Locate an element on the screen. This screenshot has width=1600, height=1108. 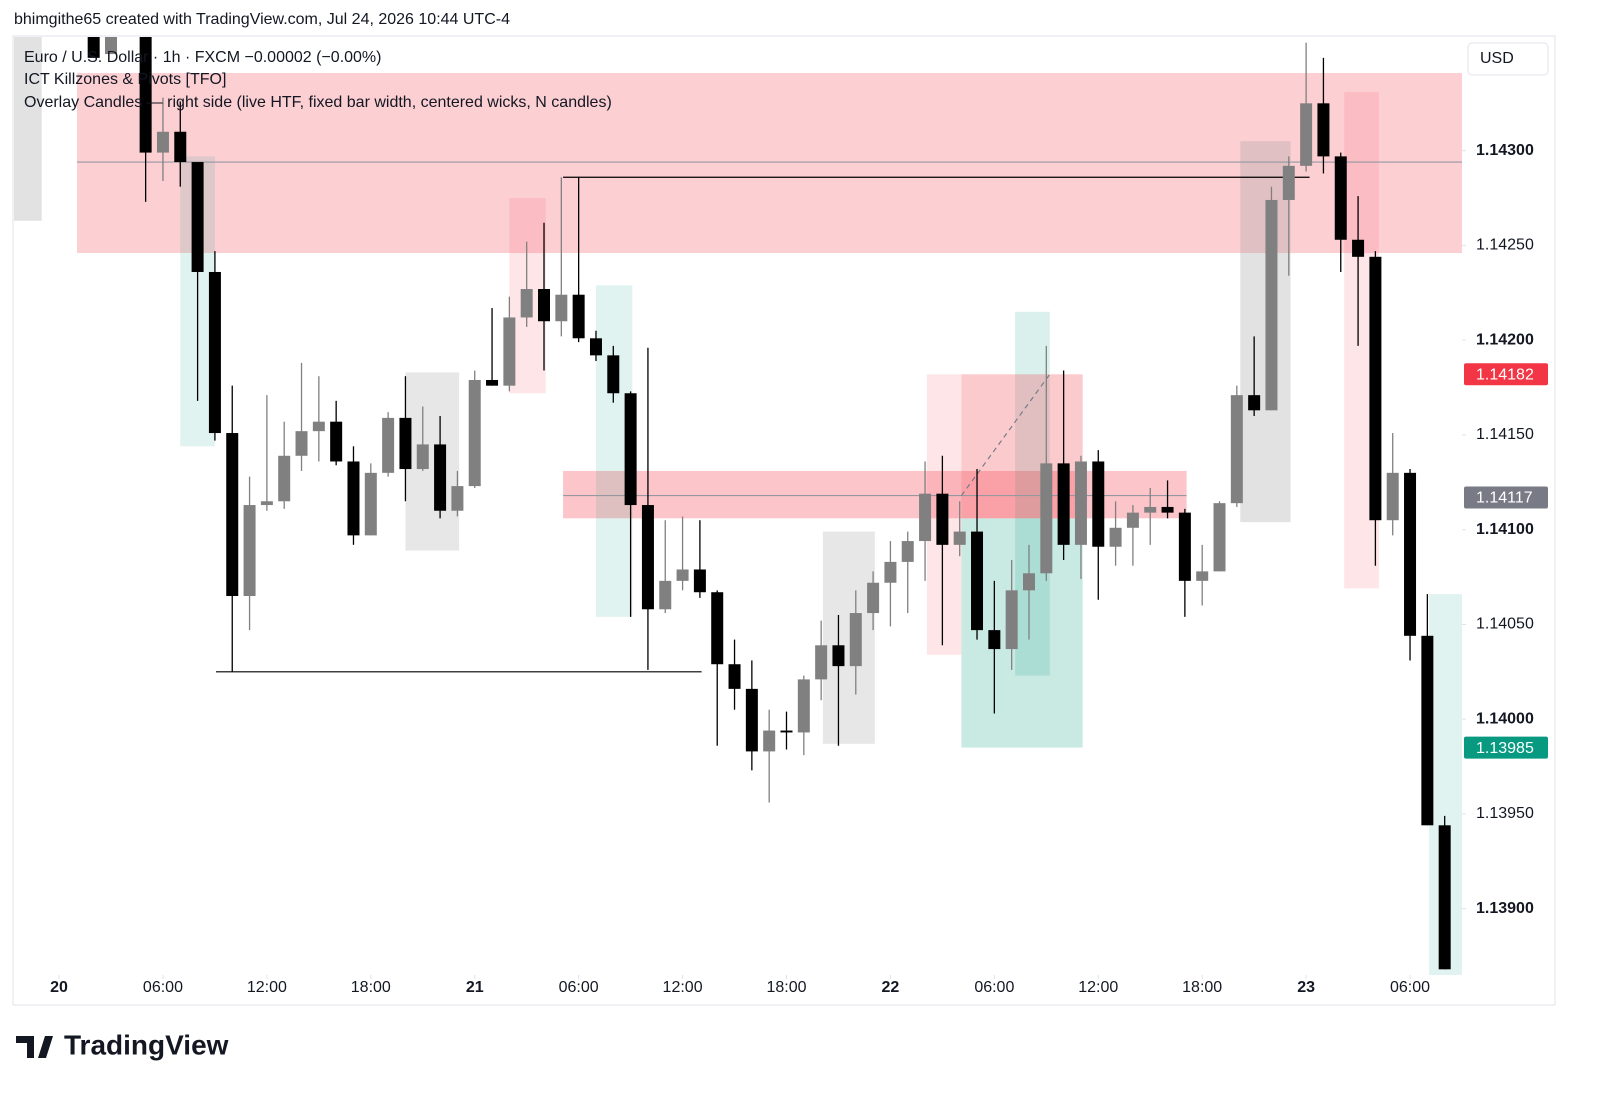
logo-icon is located at coordinates (34, 1047).